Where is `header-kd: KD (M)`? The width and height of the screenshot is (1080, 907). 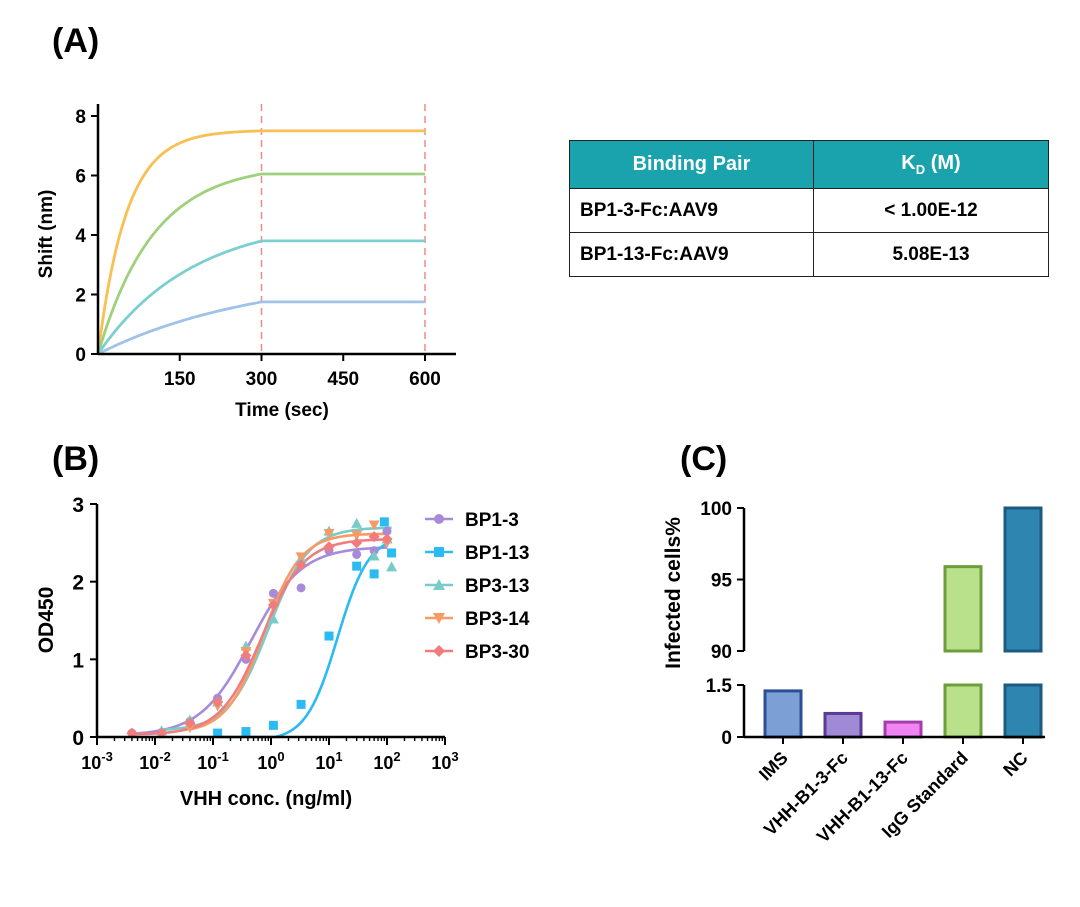 header-kd: KD (M) is located at coordinates (931, 164).